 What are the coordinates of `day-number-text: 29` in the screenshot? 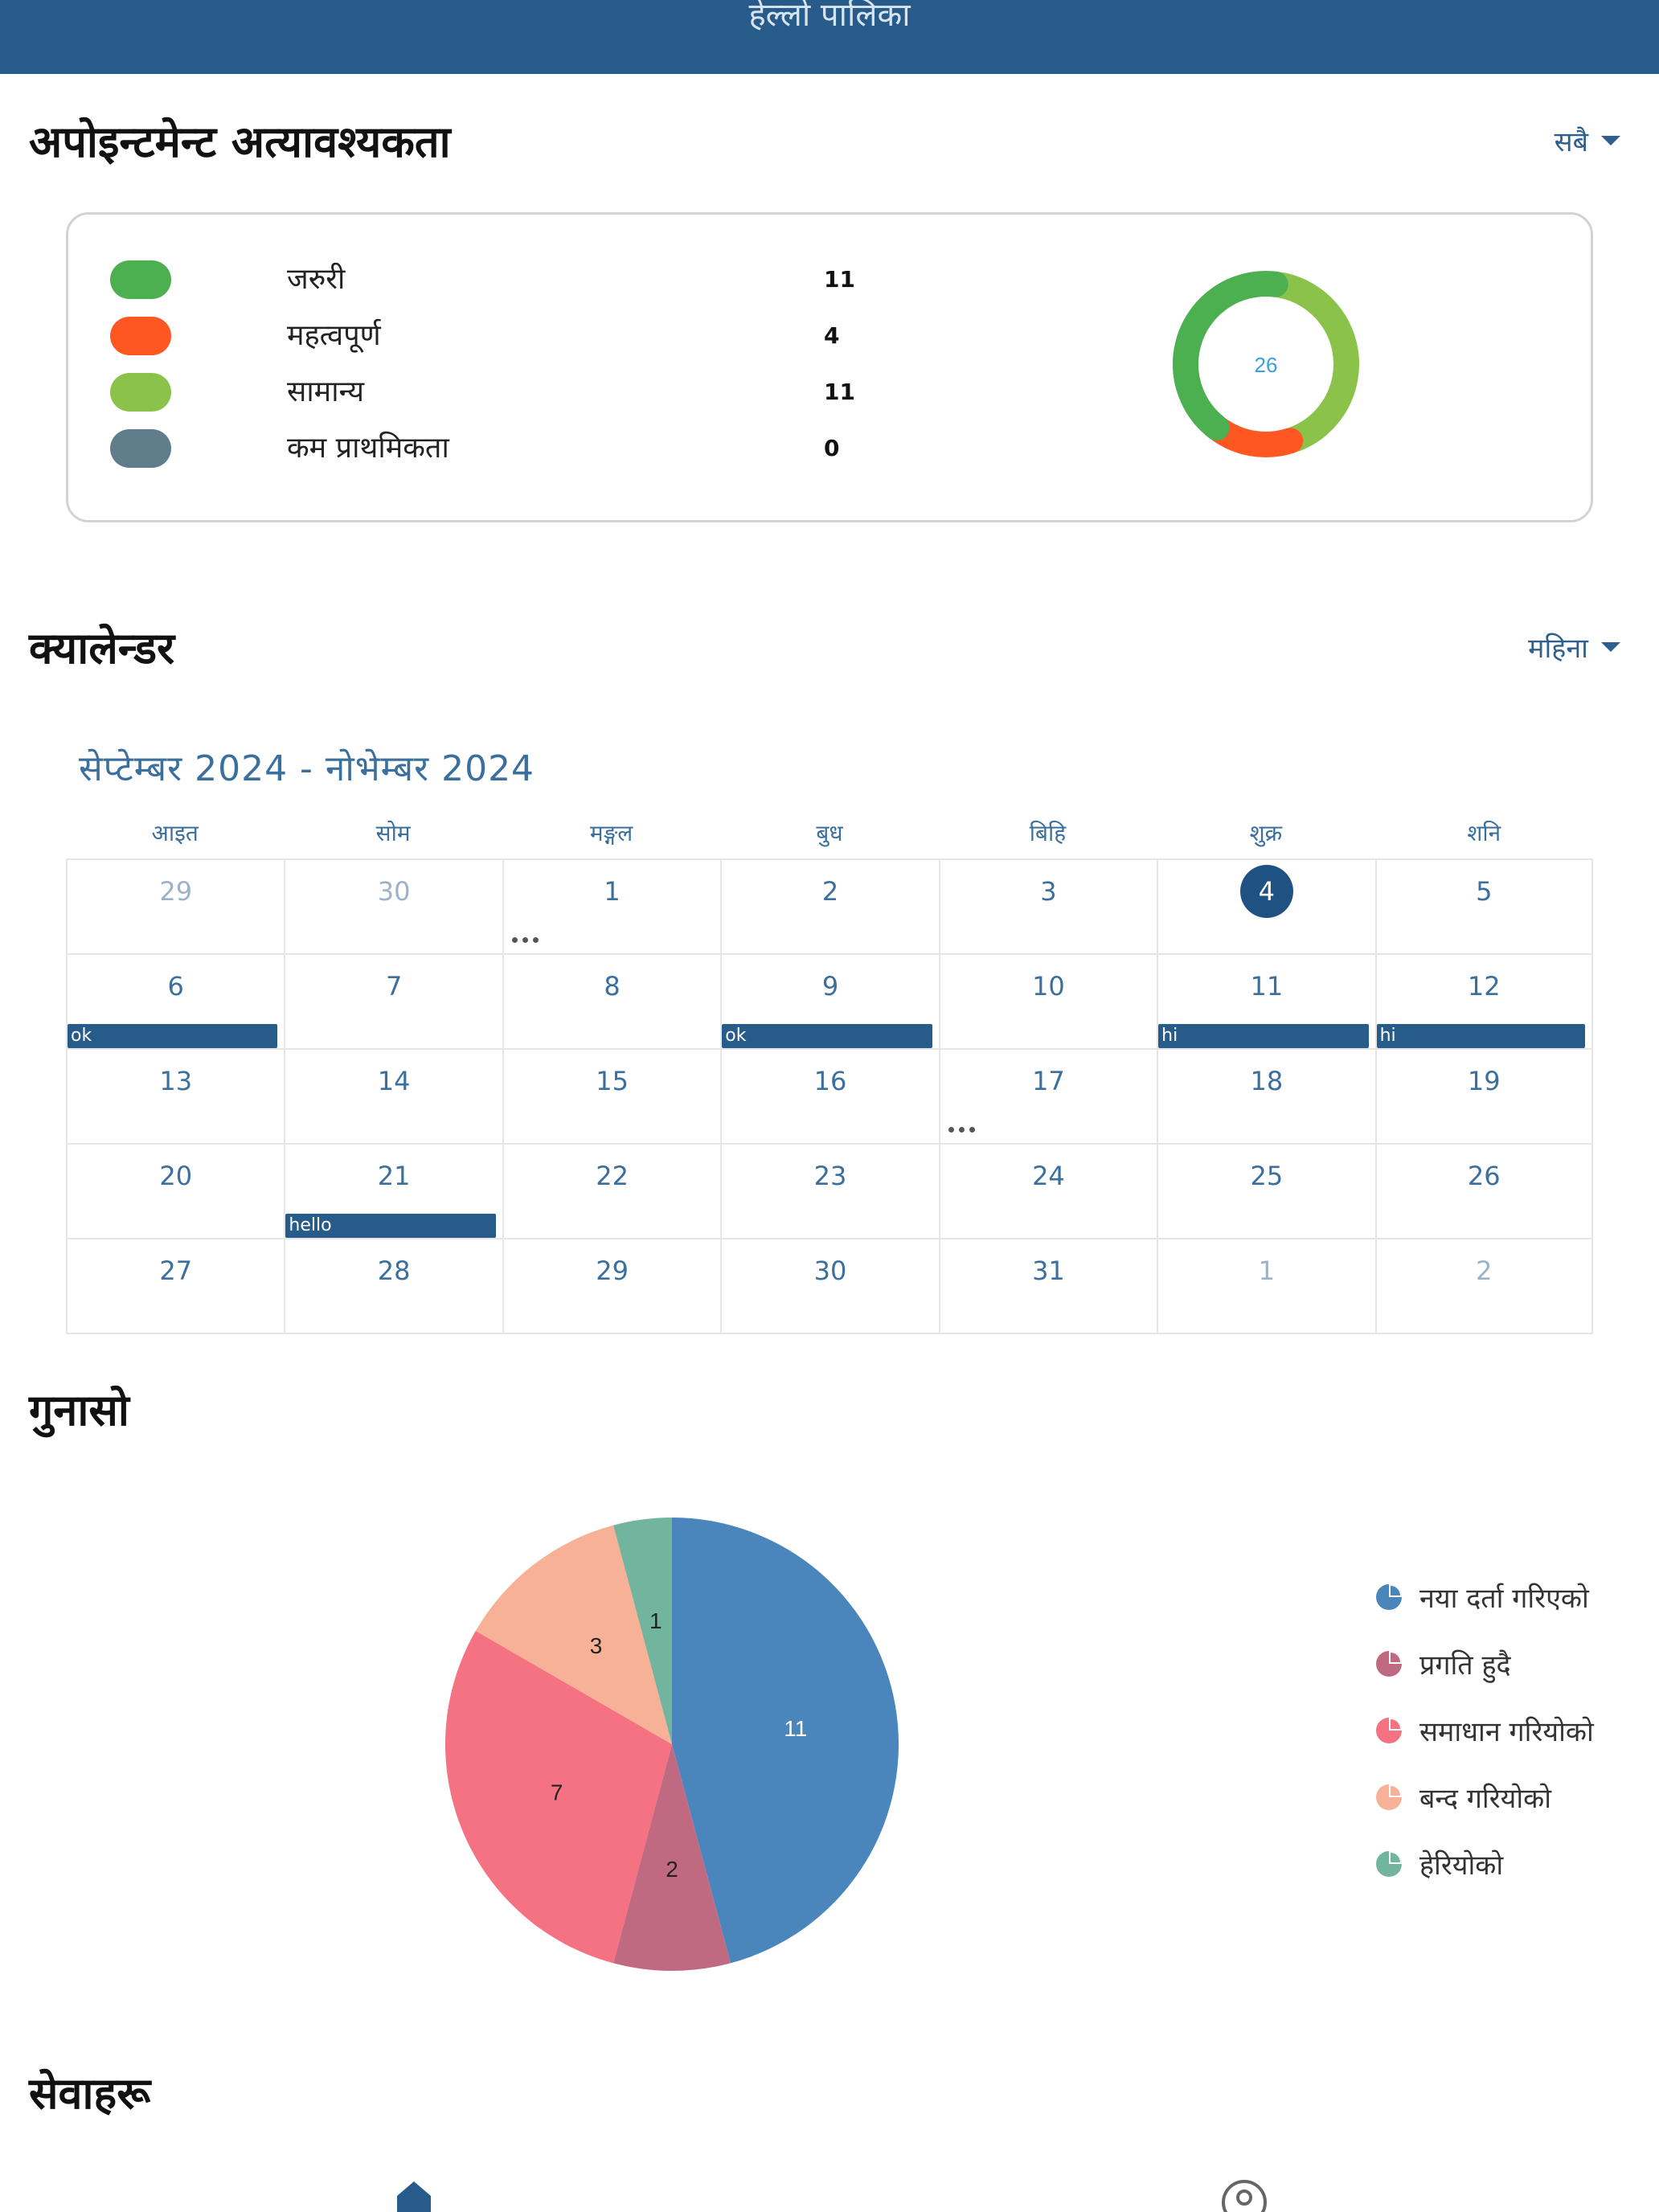 It's located at (176, 891).